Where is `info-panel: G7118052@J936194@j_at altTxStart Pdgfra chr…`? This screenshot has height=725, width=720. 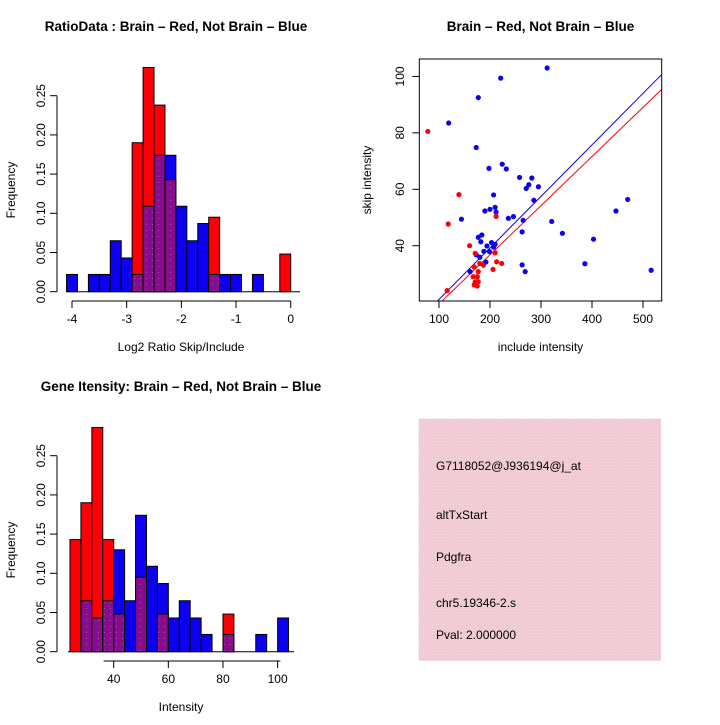
info-panel: G7118052@J936194@j_at altTxStart Pdgfra chr… is located at coordinates (539, 539).